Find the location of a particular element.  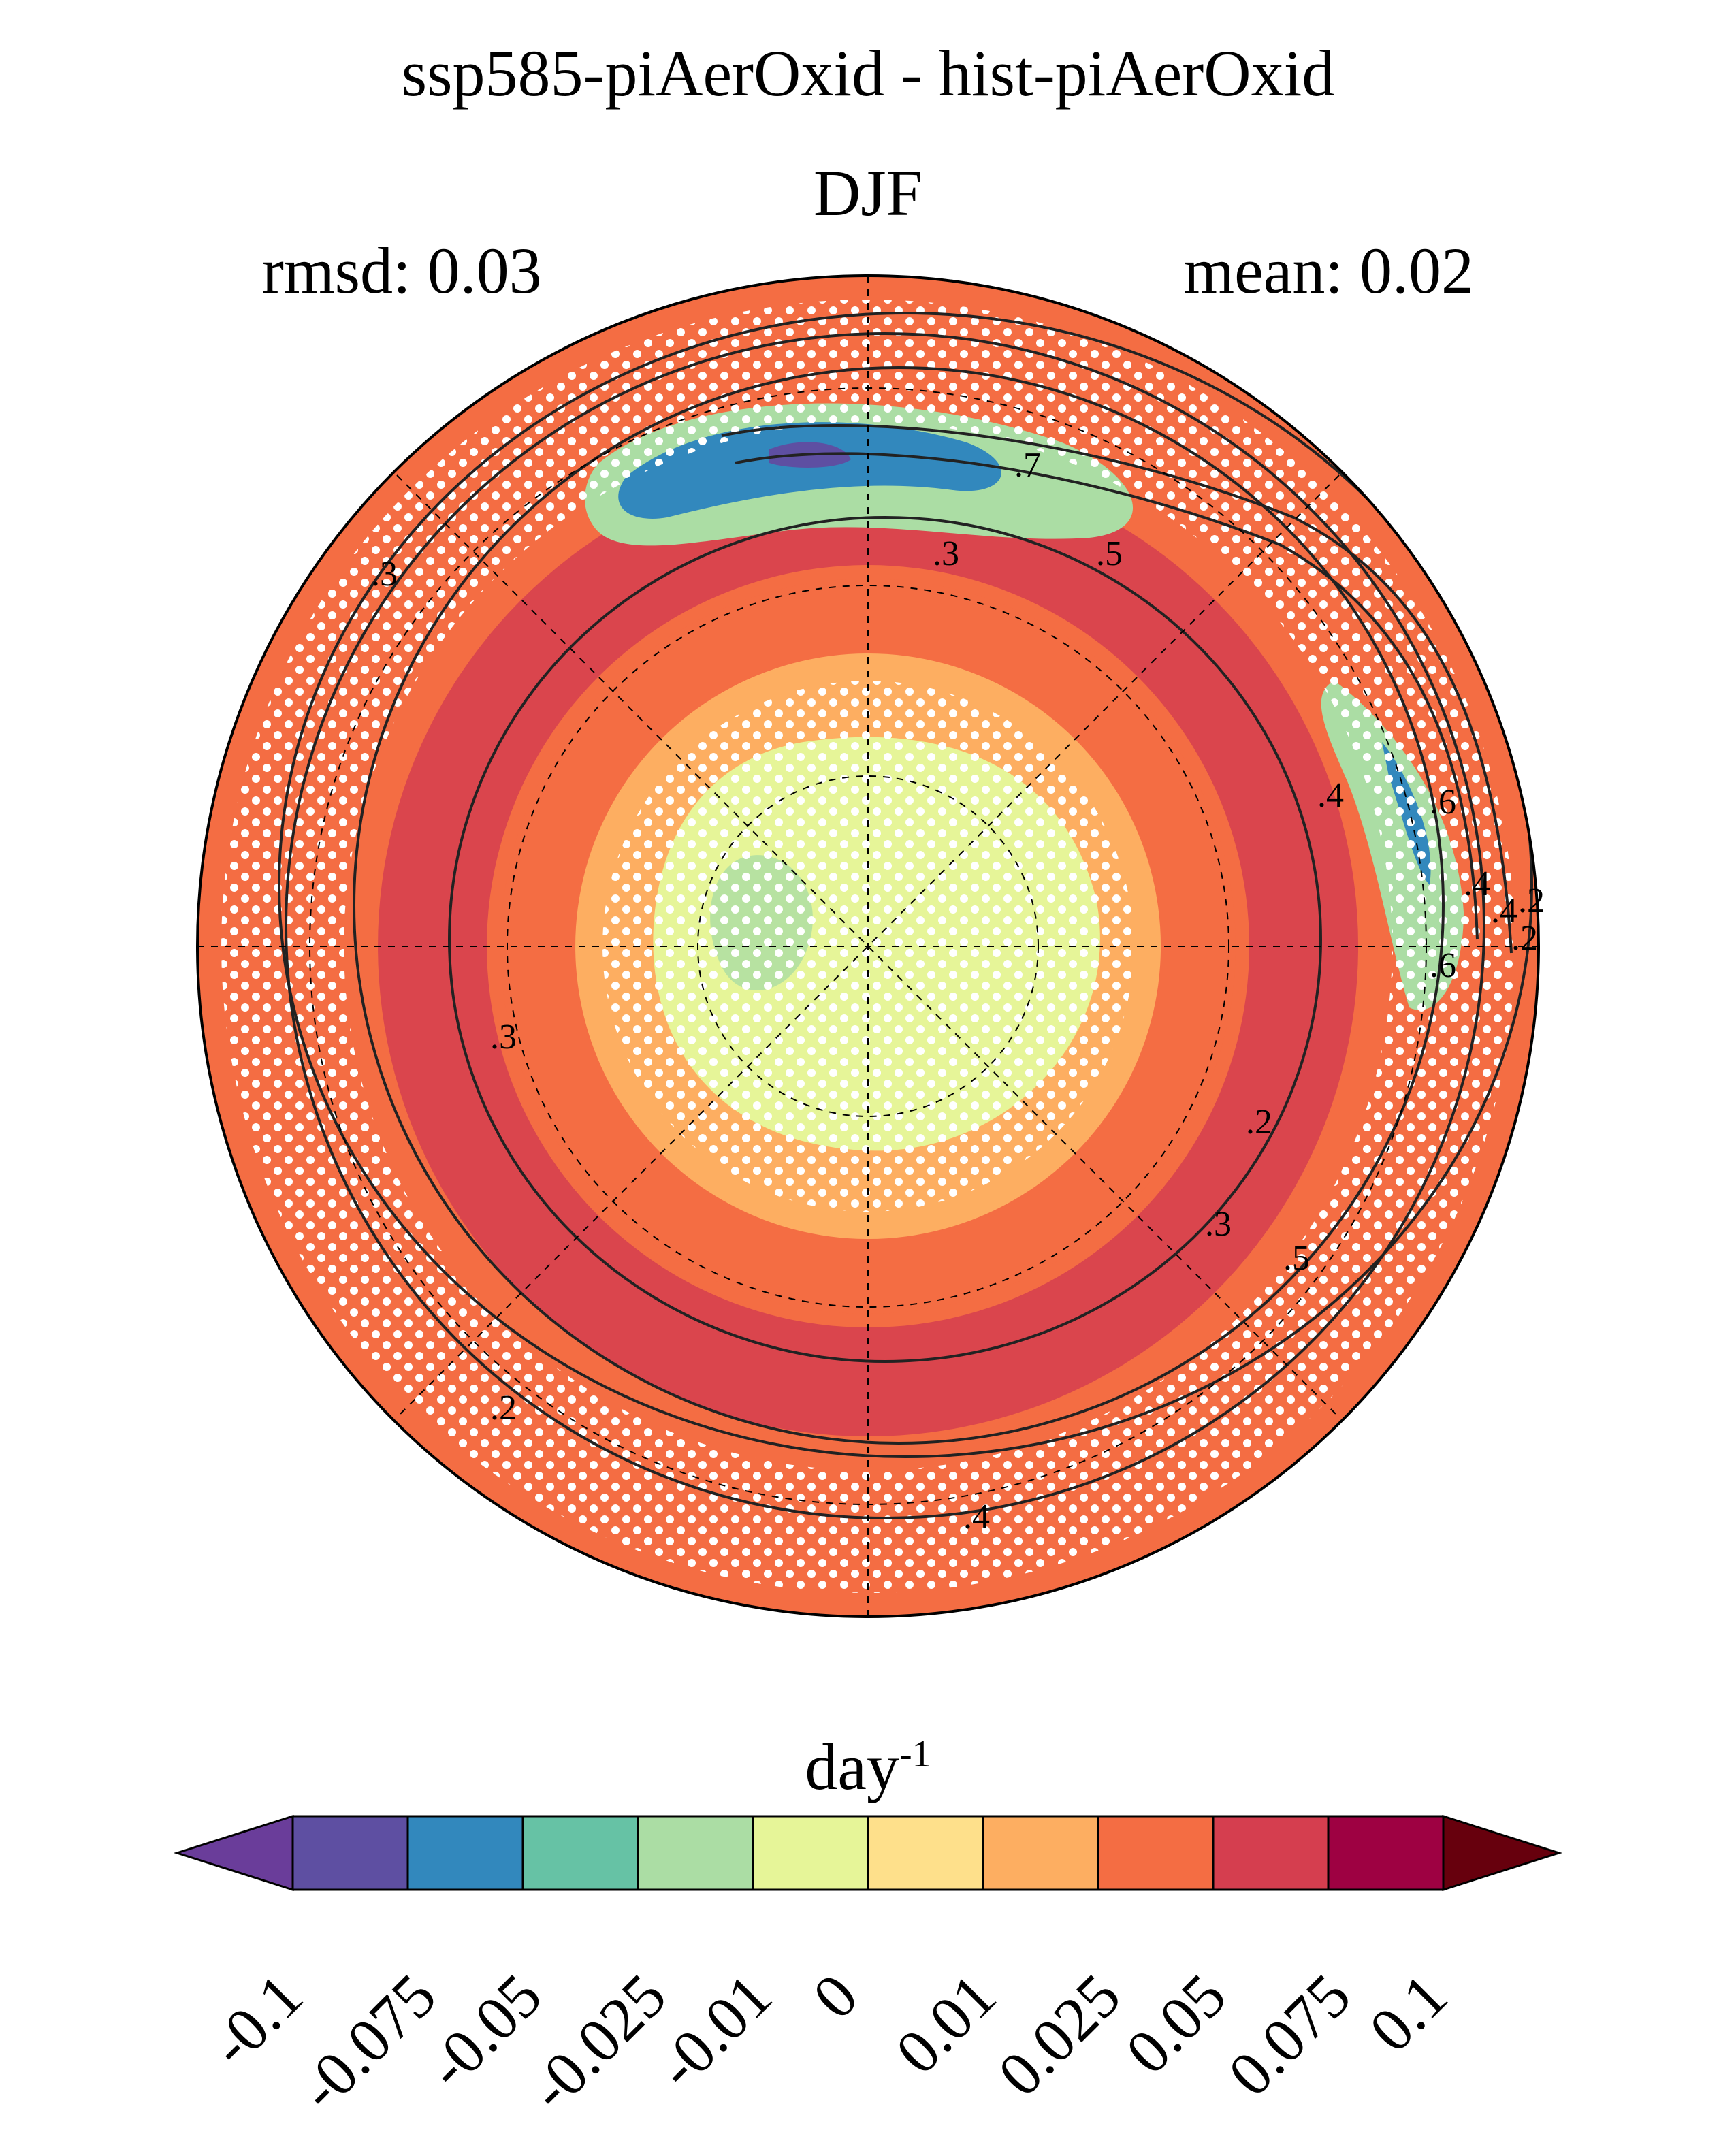

colorbar-high-extend is located at coordinates (1502, 1853).